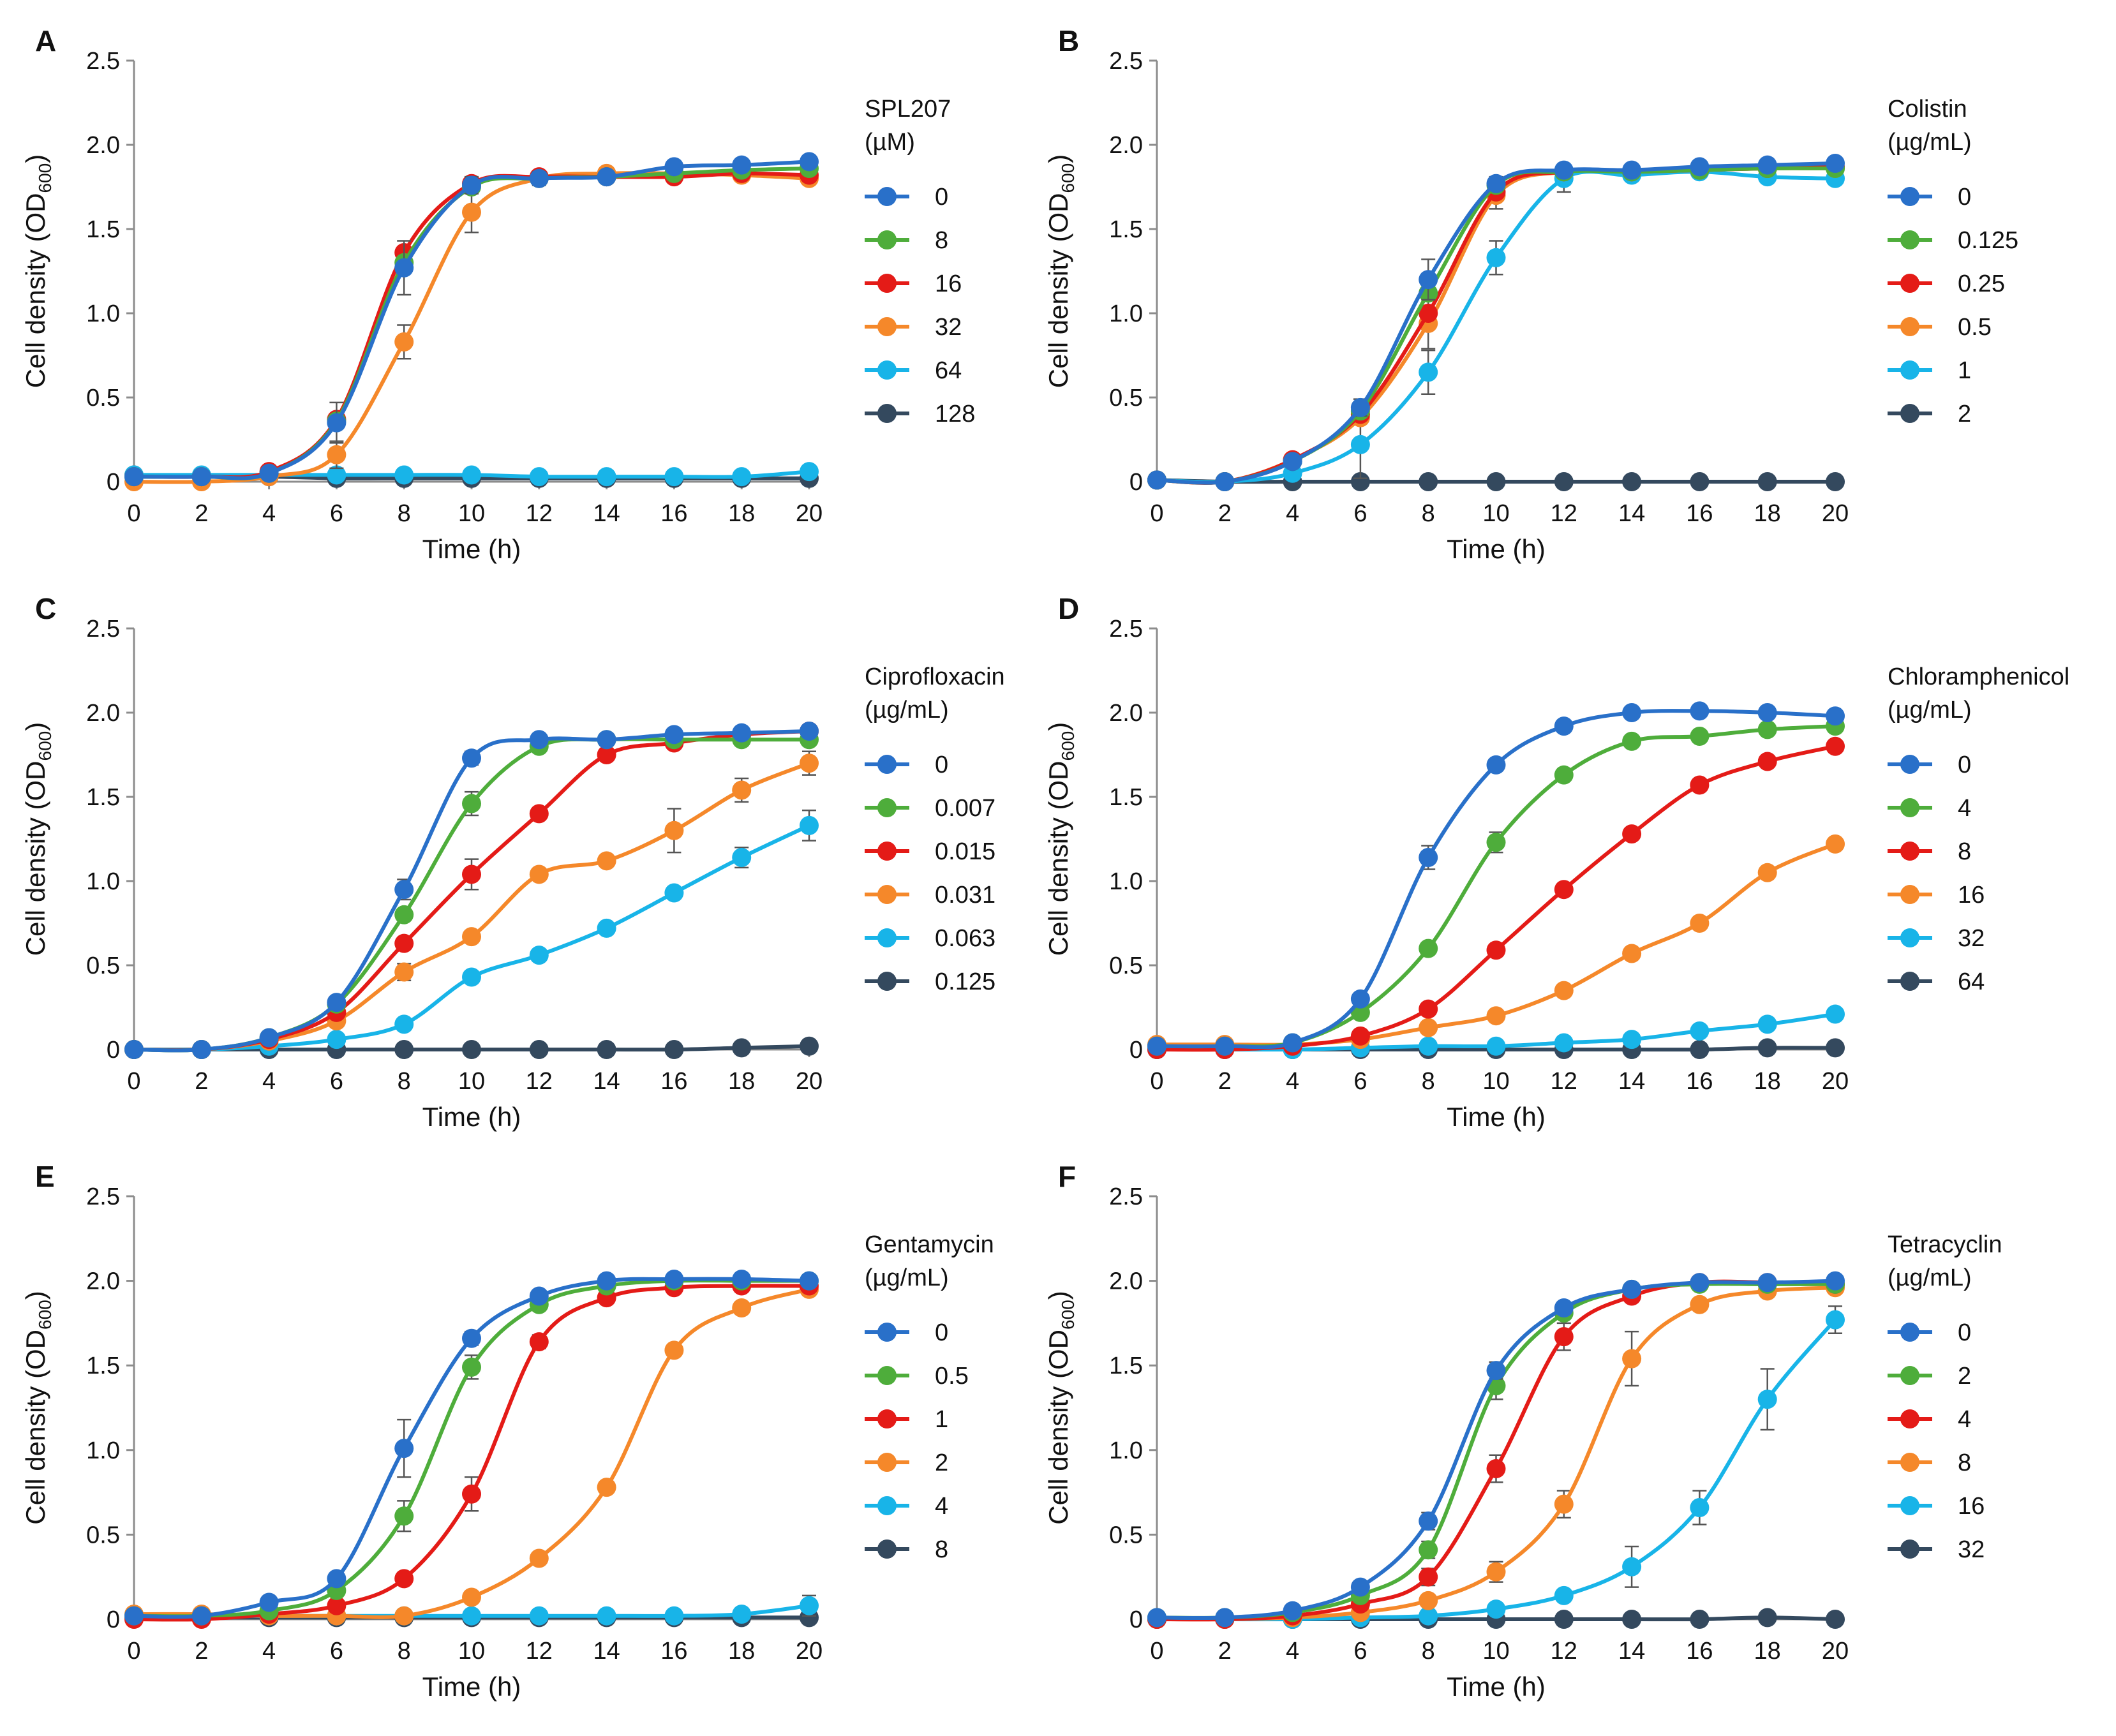  Describe the element at coordinates (1069, 41) in the screenshot. I see `panel-label: B` at that location.